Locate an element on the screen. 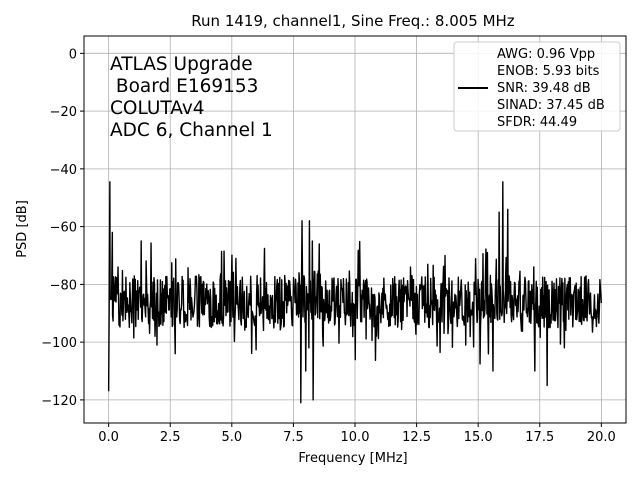 The height and width of the screenshot is (480, 640). x-axis-label: Frequency [MHz] is located at coordinates (352, 458).